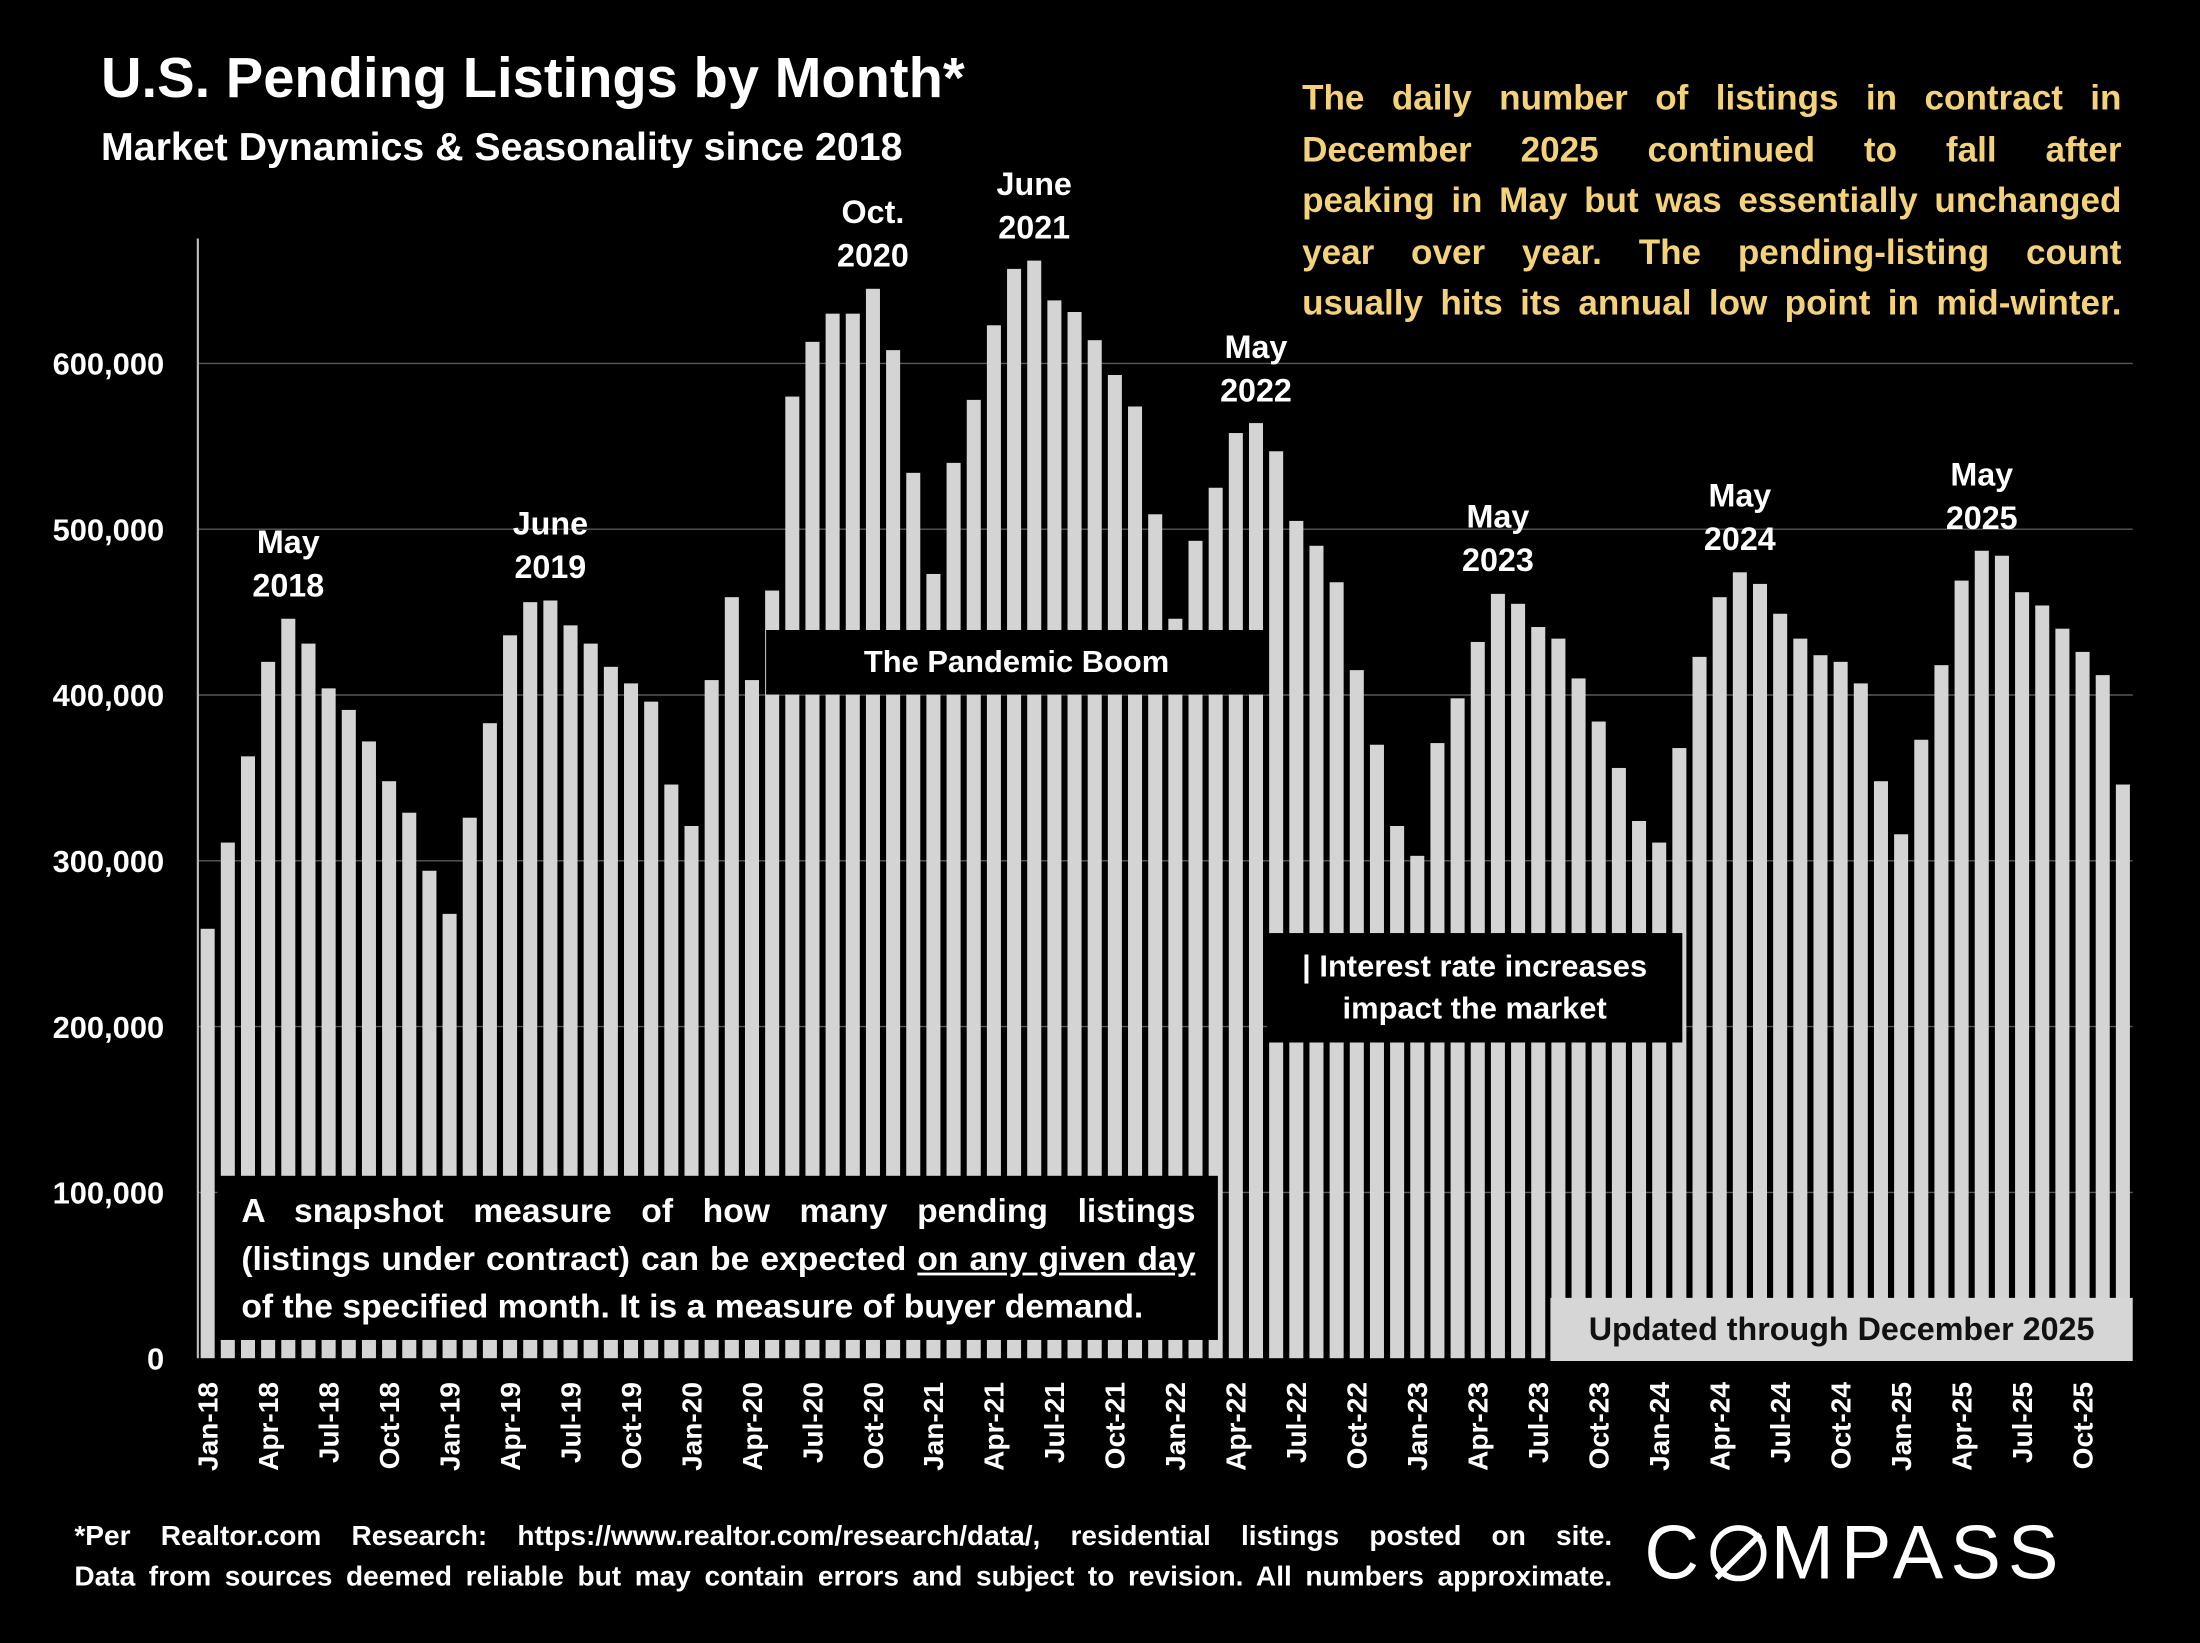 This screenshot has width=2200, height=1643. Describe the element at coordinates (570, 1422) in the screenshot. I see `x-tick-label: Jul-19` at that location.